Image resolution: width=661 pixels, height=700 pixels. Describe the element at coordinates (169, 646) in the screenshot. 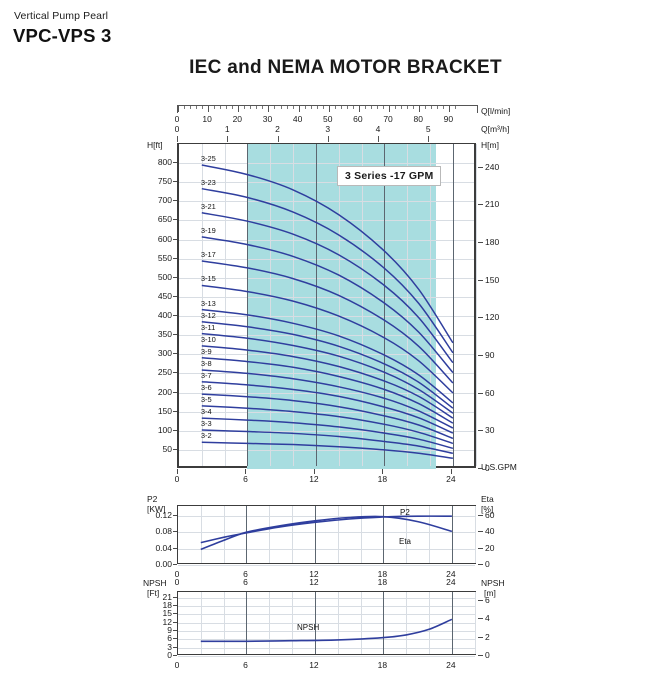

I see `axis-tick-label-npsh-ft: 3` at that location.